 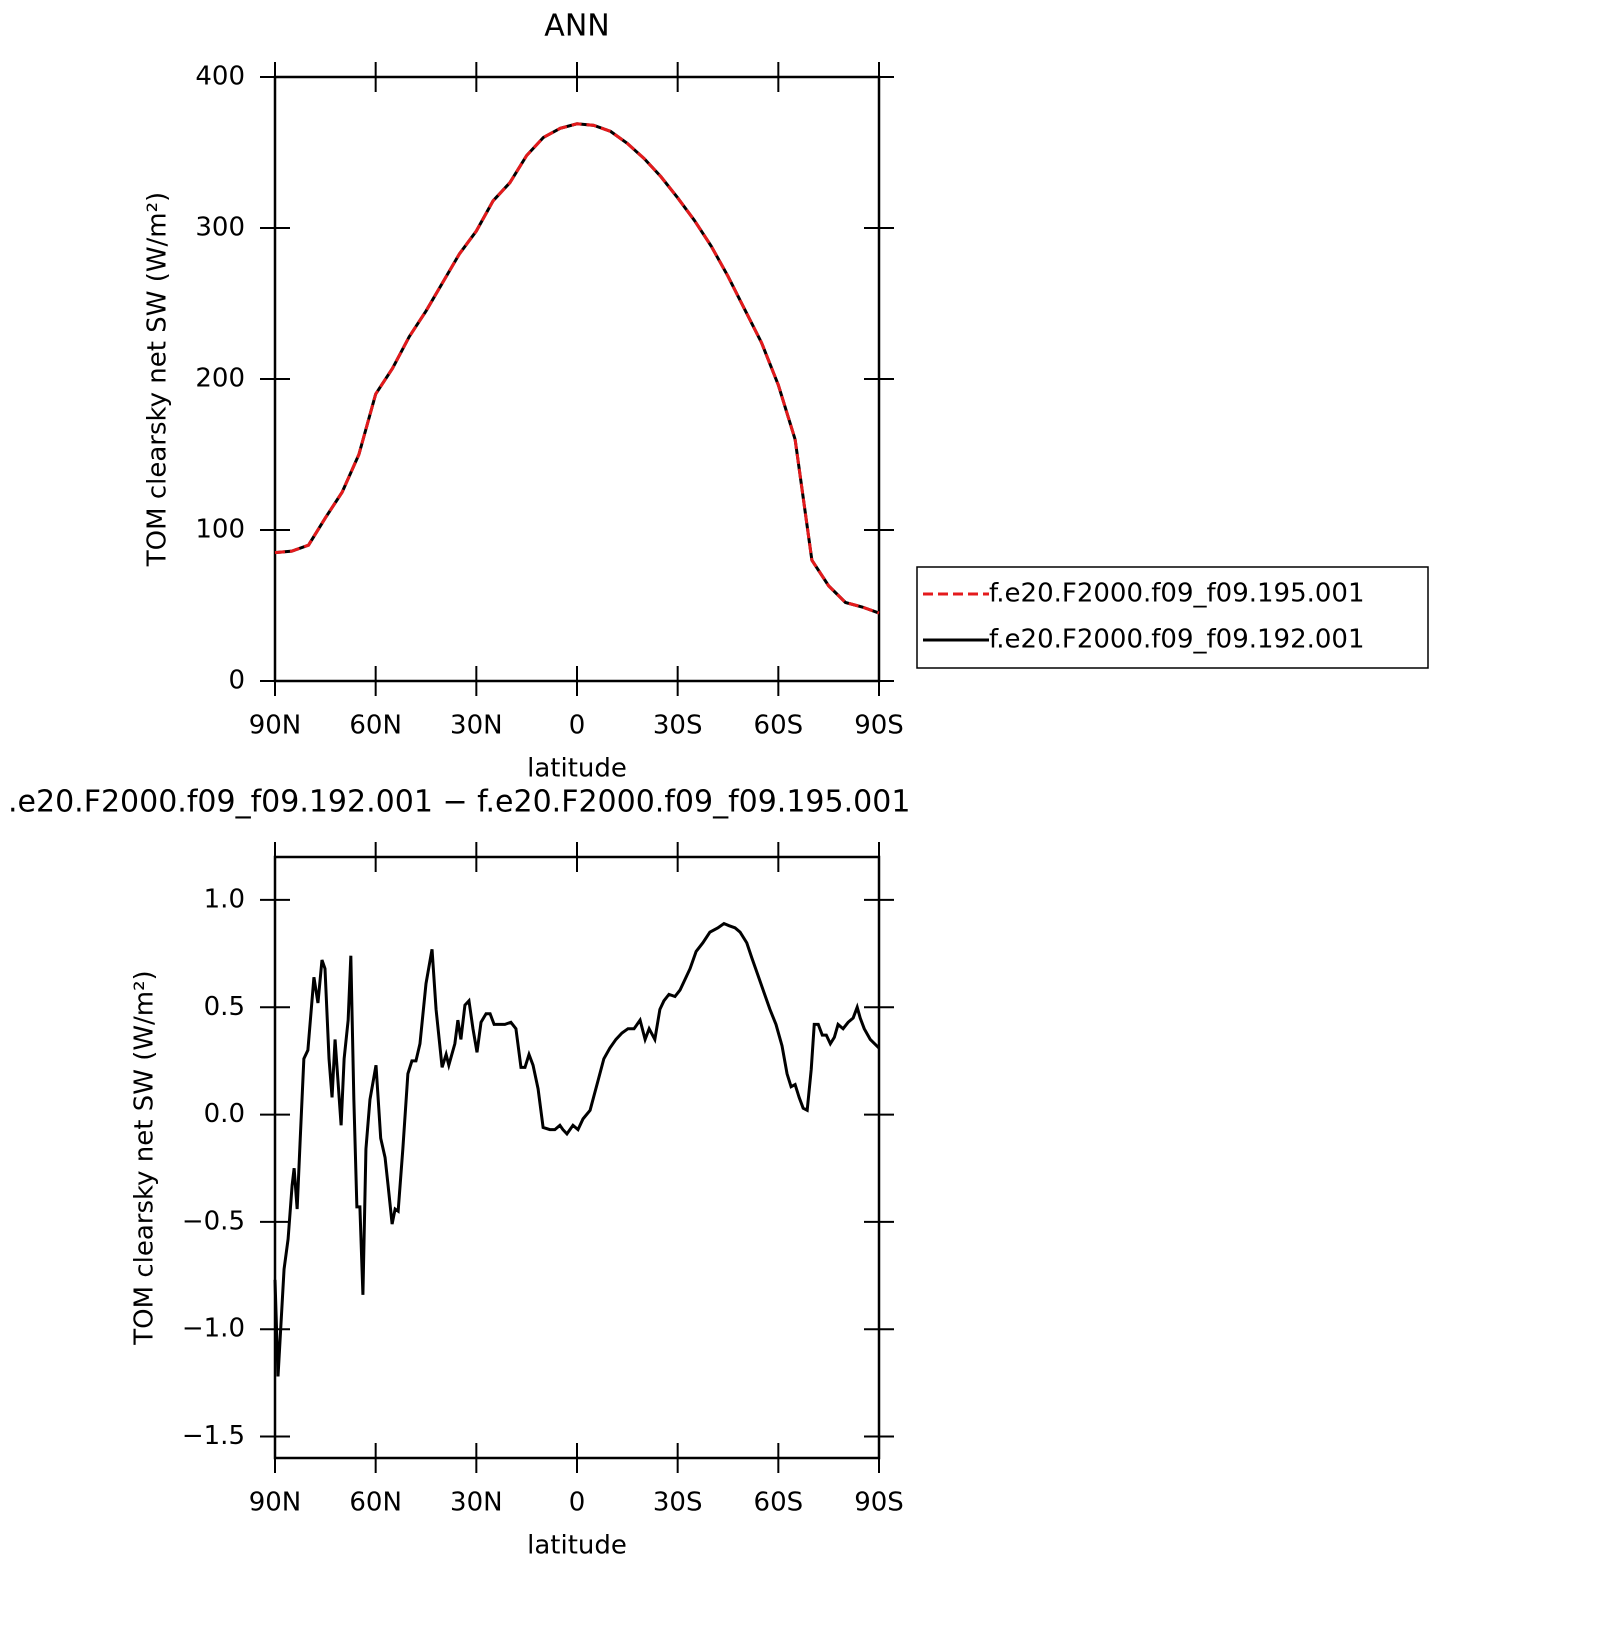 I want to click on y-tick-label: 300, so click(x=220, y=228).